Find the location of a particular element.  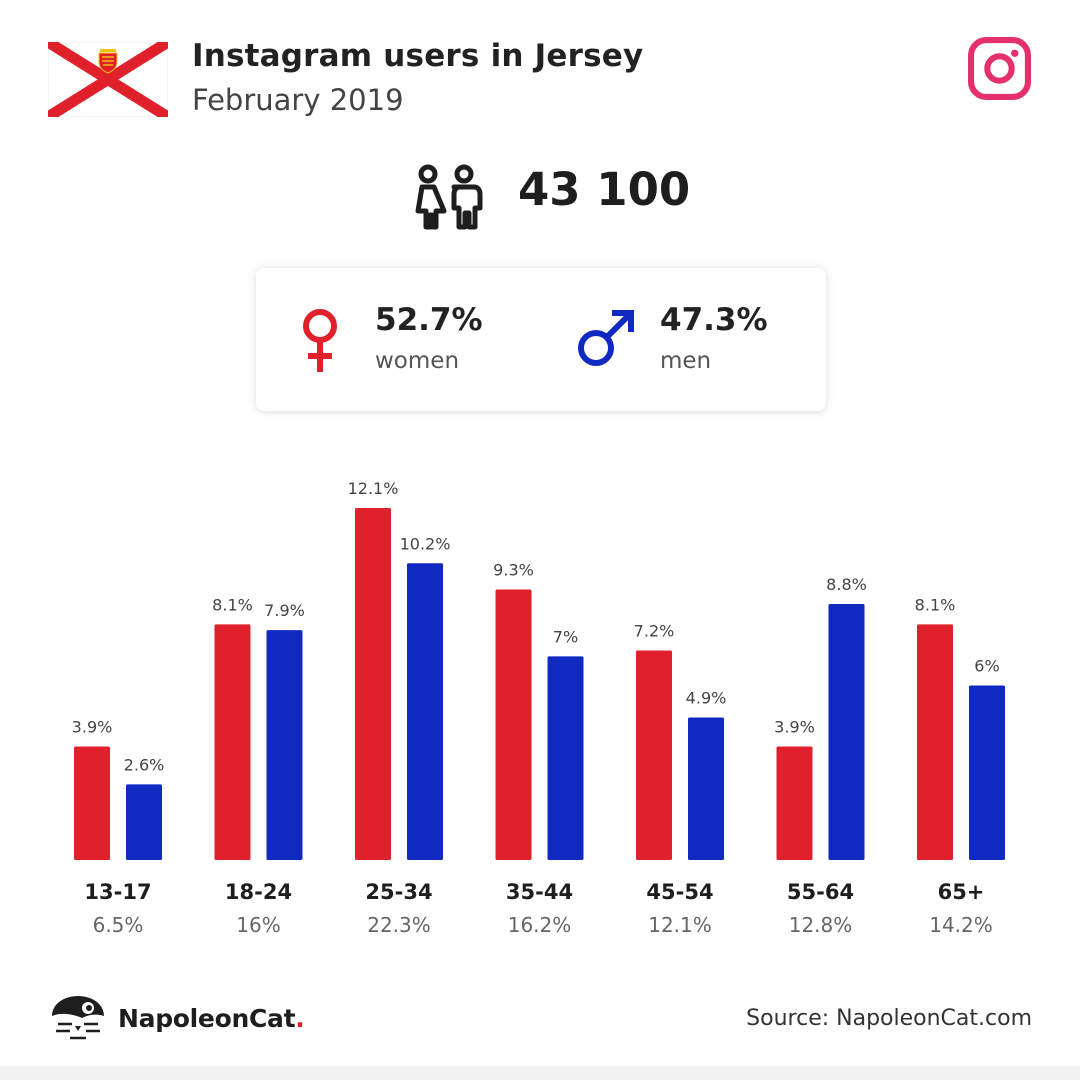

women-bar-65+ is located at coordinates (935, 742).